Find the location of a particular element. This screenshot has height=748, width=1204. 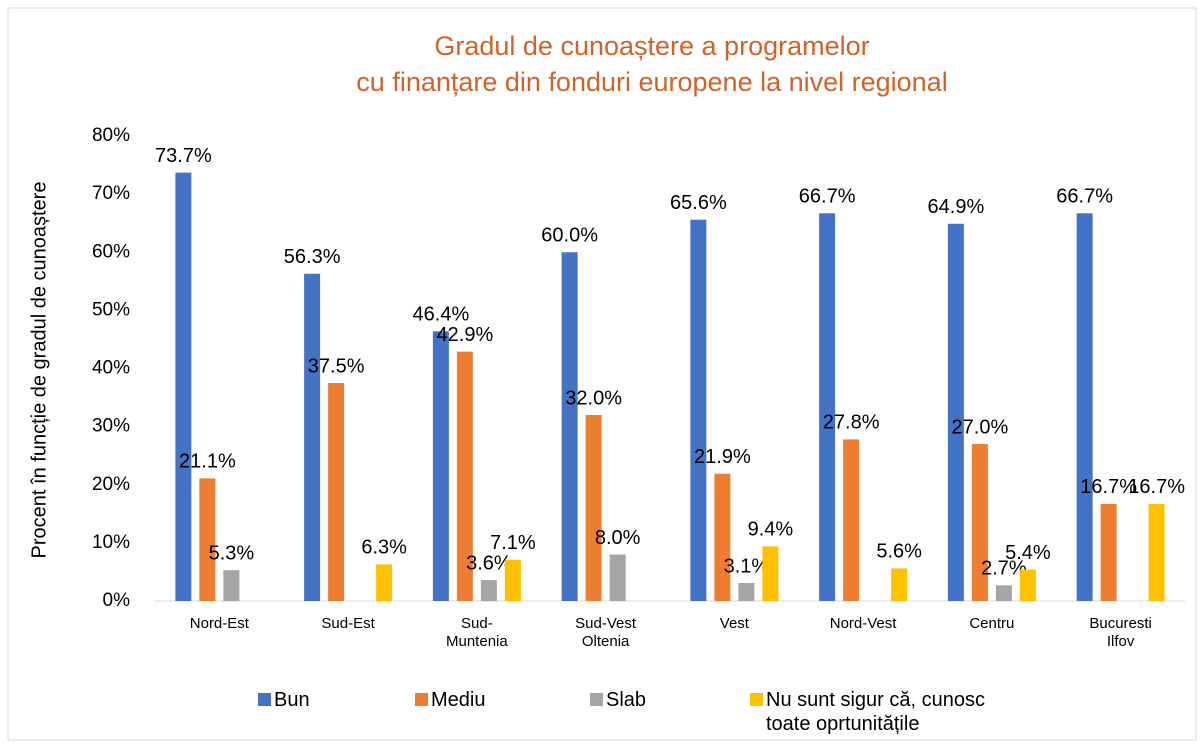

data-label: 21.1% is located at coordinates (207, 462).